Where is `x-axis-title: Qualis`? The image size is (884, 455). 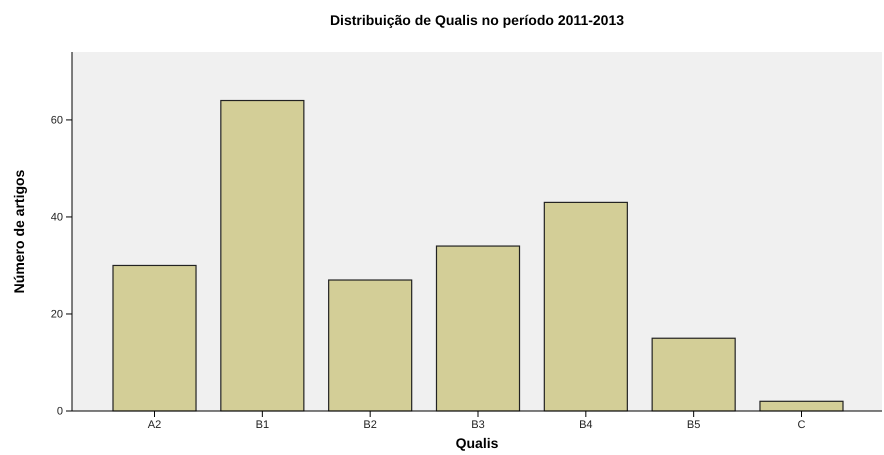
x-axis-title: Qualis is located at coordinates (477, 443).